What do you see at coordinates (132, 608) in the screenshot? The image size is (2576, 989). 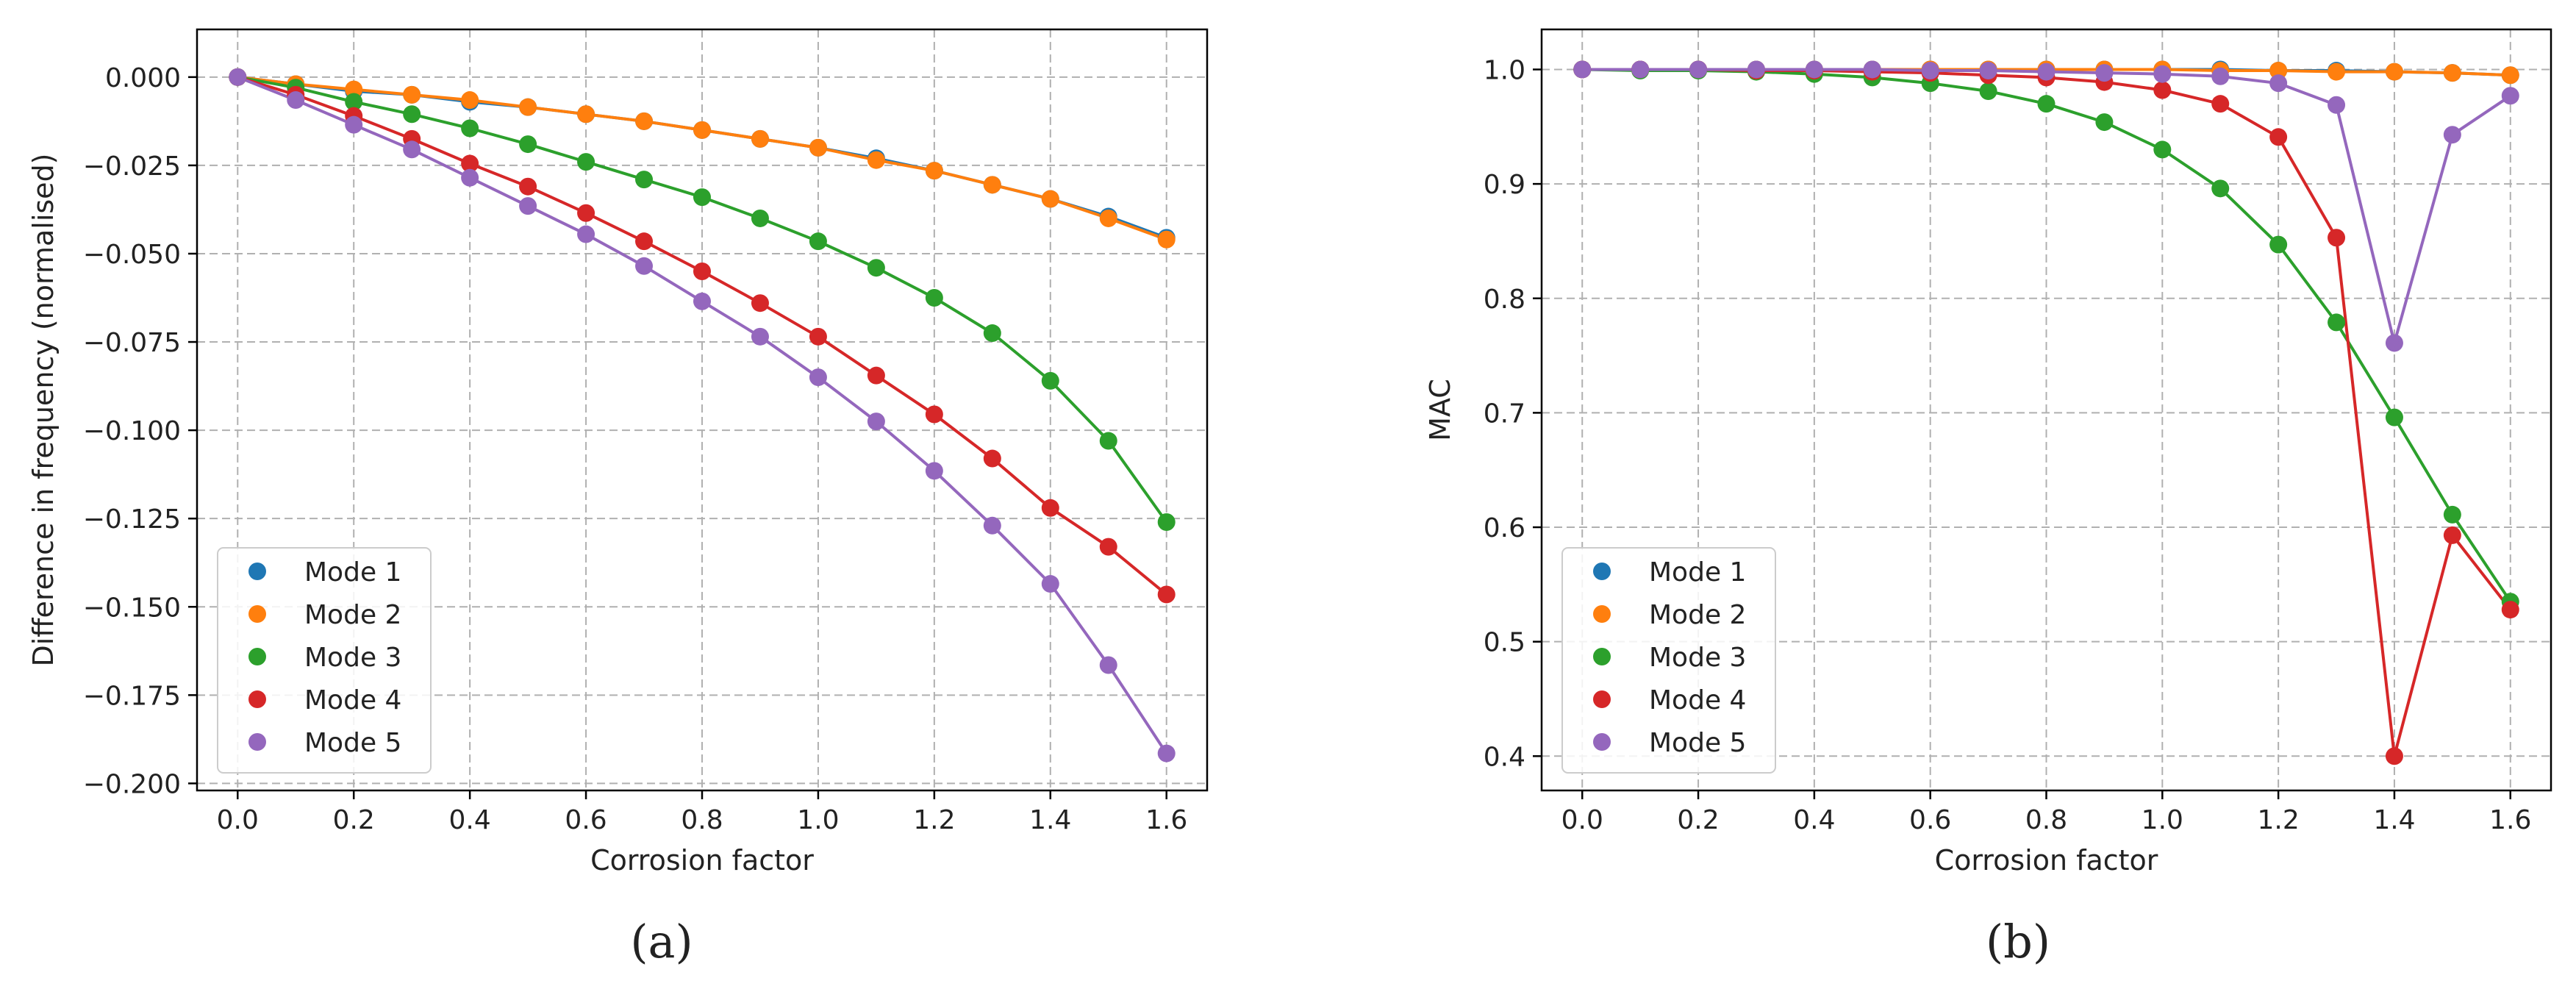 I see `y-tick-label: −0.150` at bounding box center [132, 608].